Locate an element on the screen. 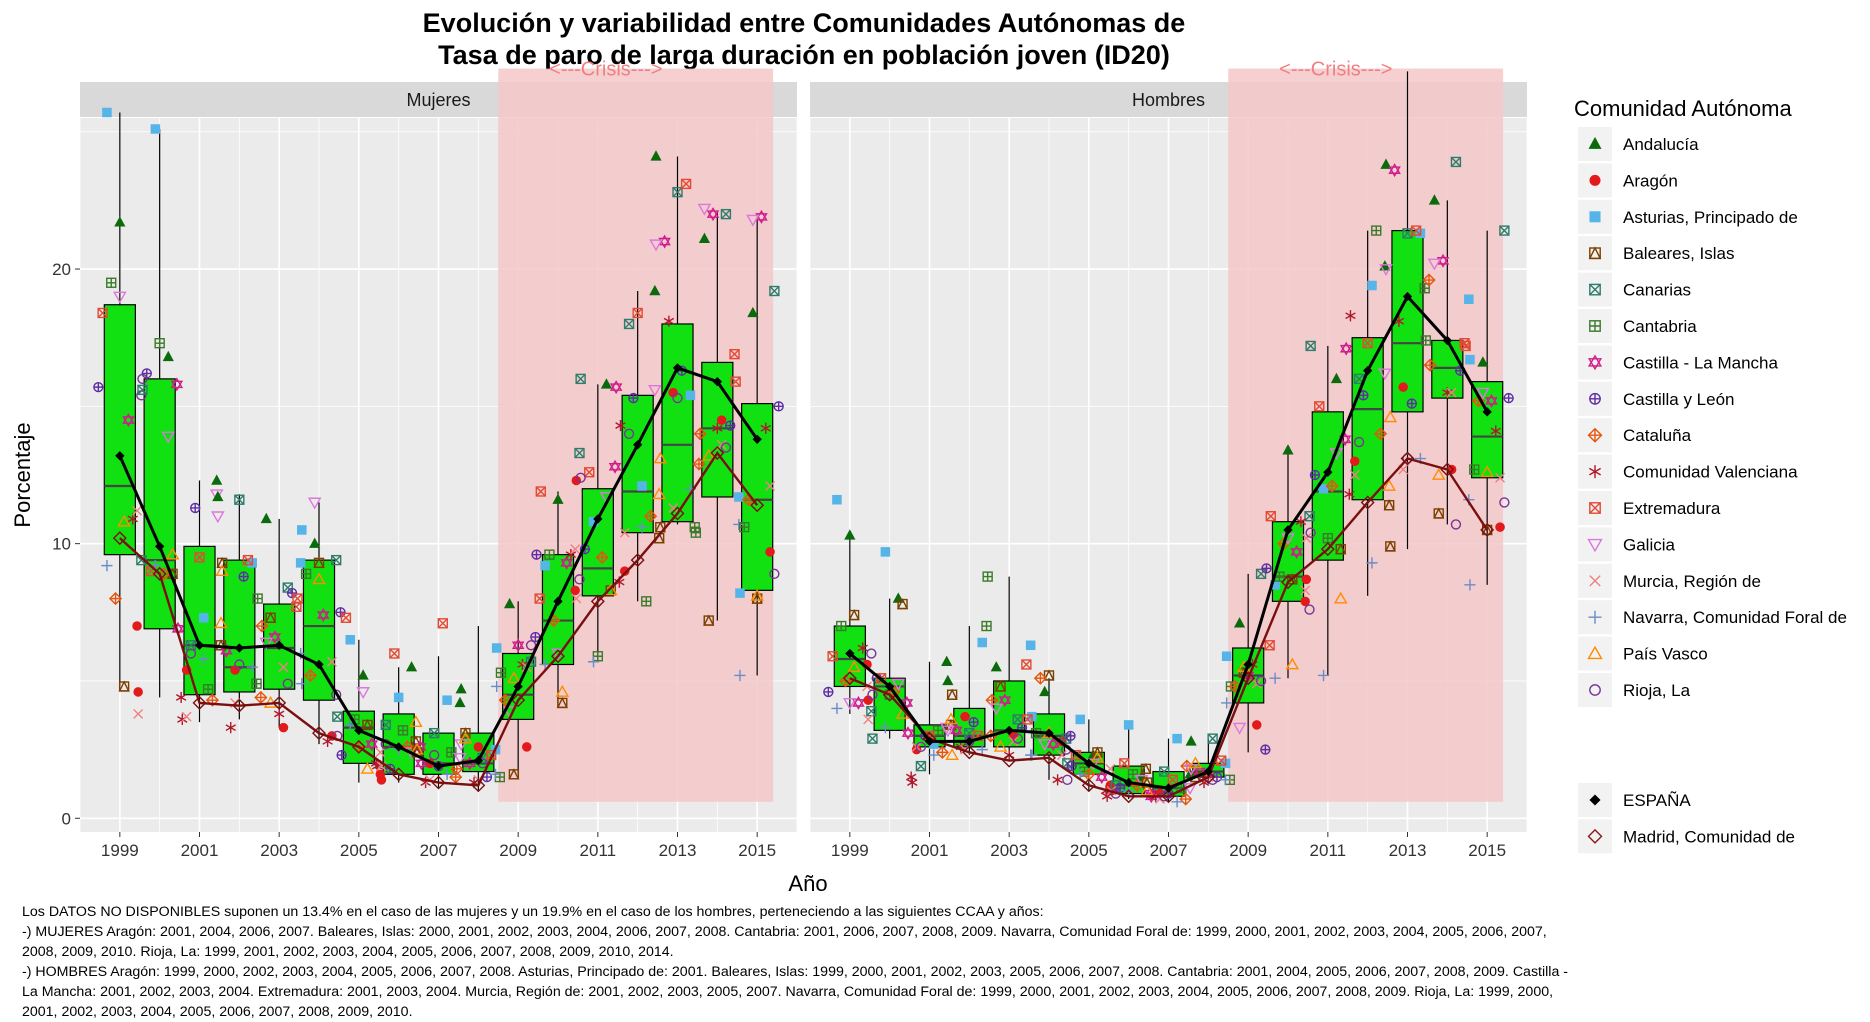  point-andaluc-a is located at coordinates (704, 238).